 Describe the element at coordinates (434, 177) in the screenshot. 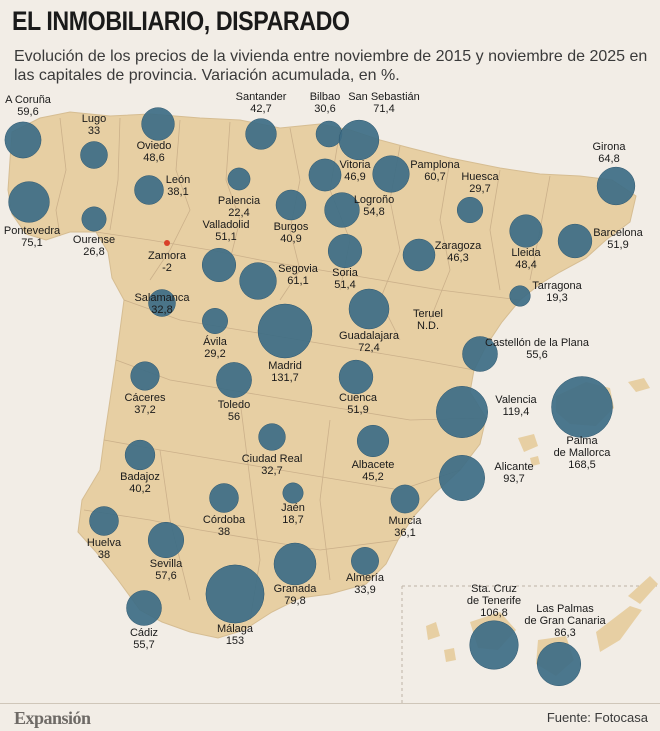

I see `value-pamplona: 60,7` at that location.